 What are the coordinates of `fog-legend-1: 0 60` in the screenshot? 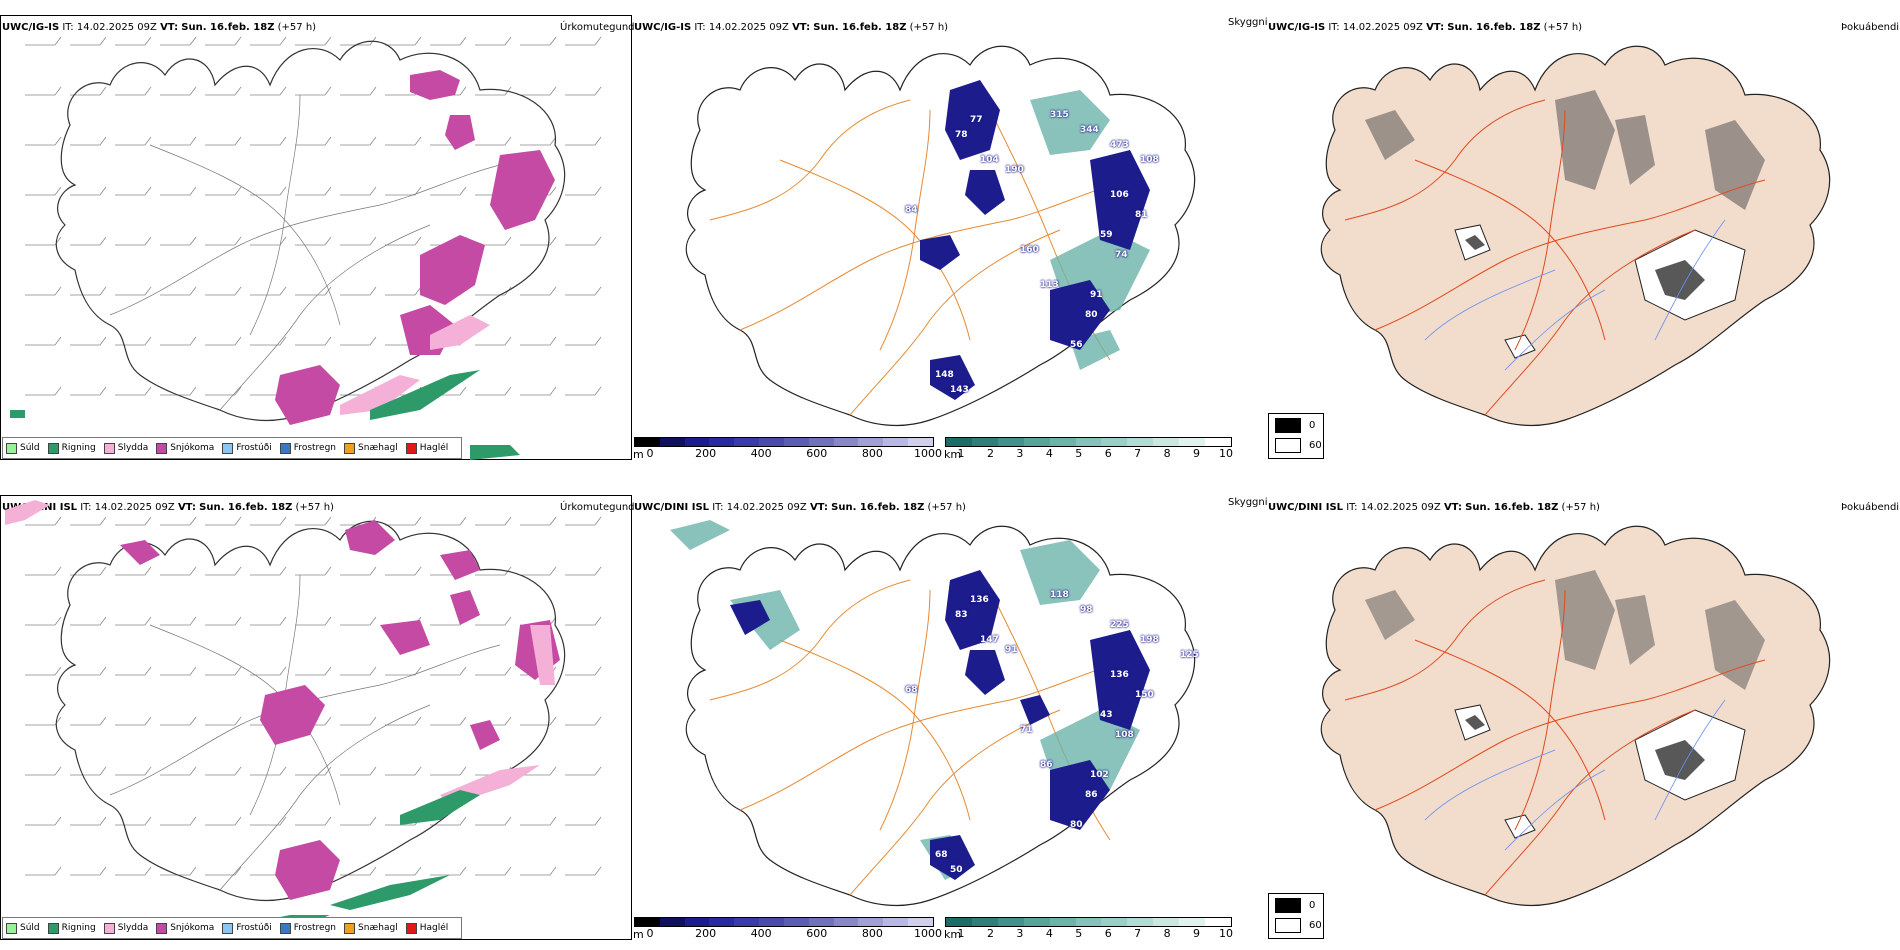 It's located at (1296, 436).